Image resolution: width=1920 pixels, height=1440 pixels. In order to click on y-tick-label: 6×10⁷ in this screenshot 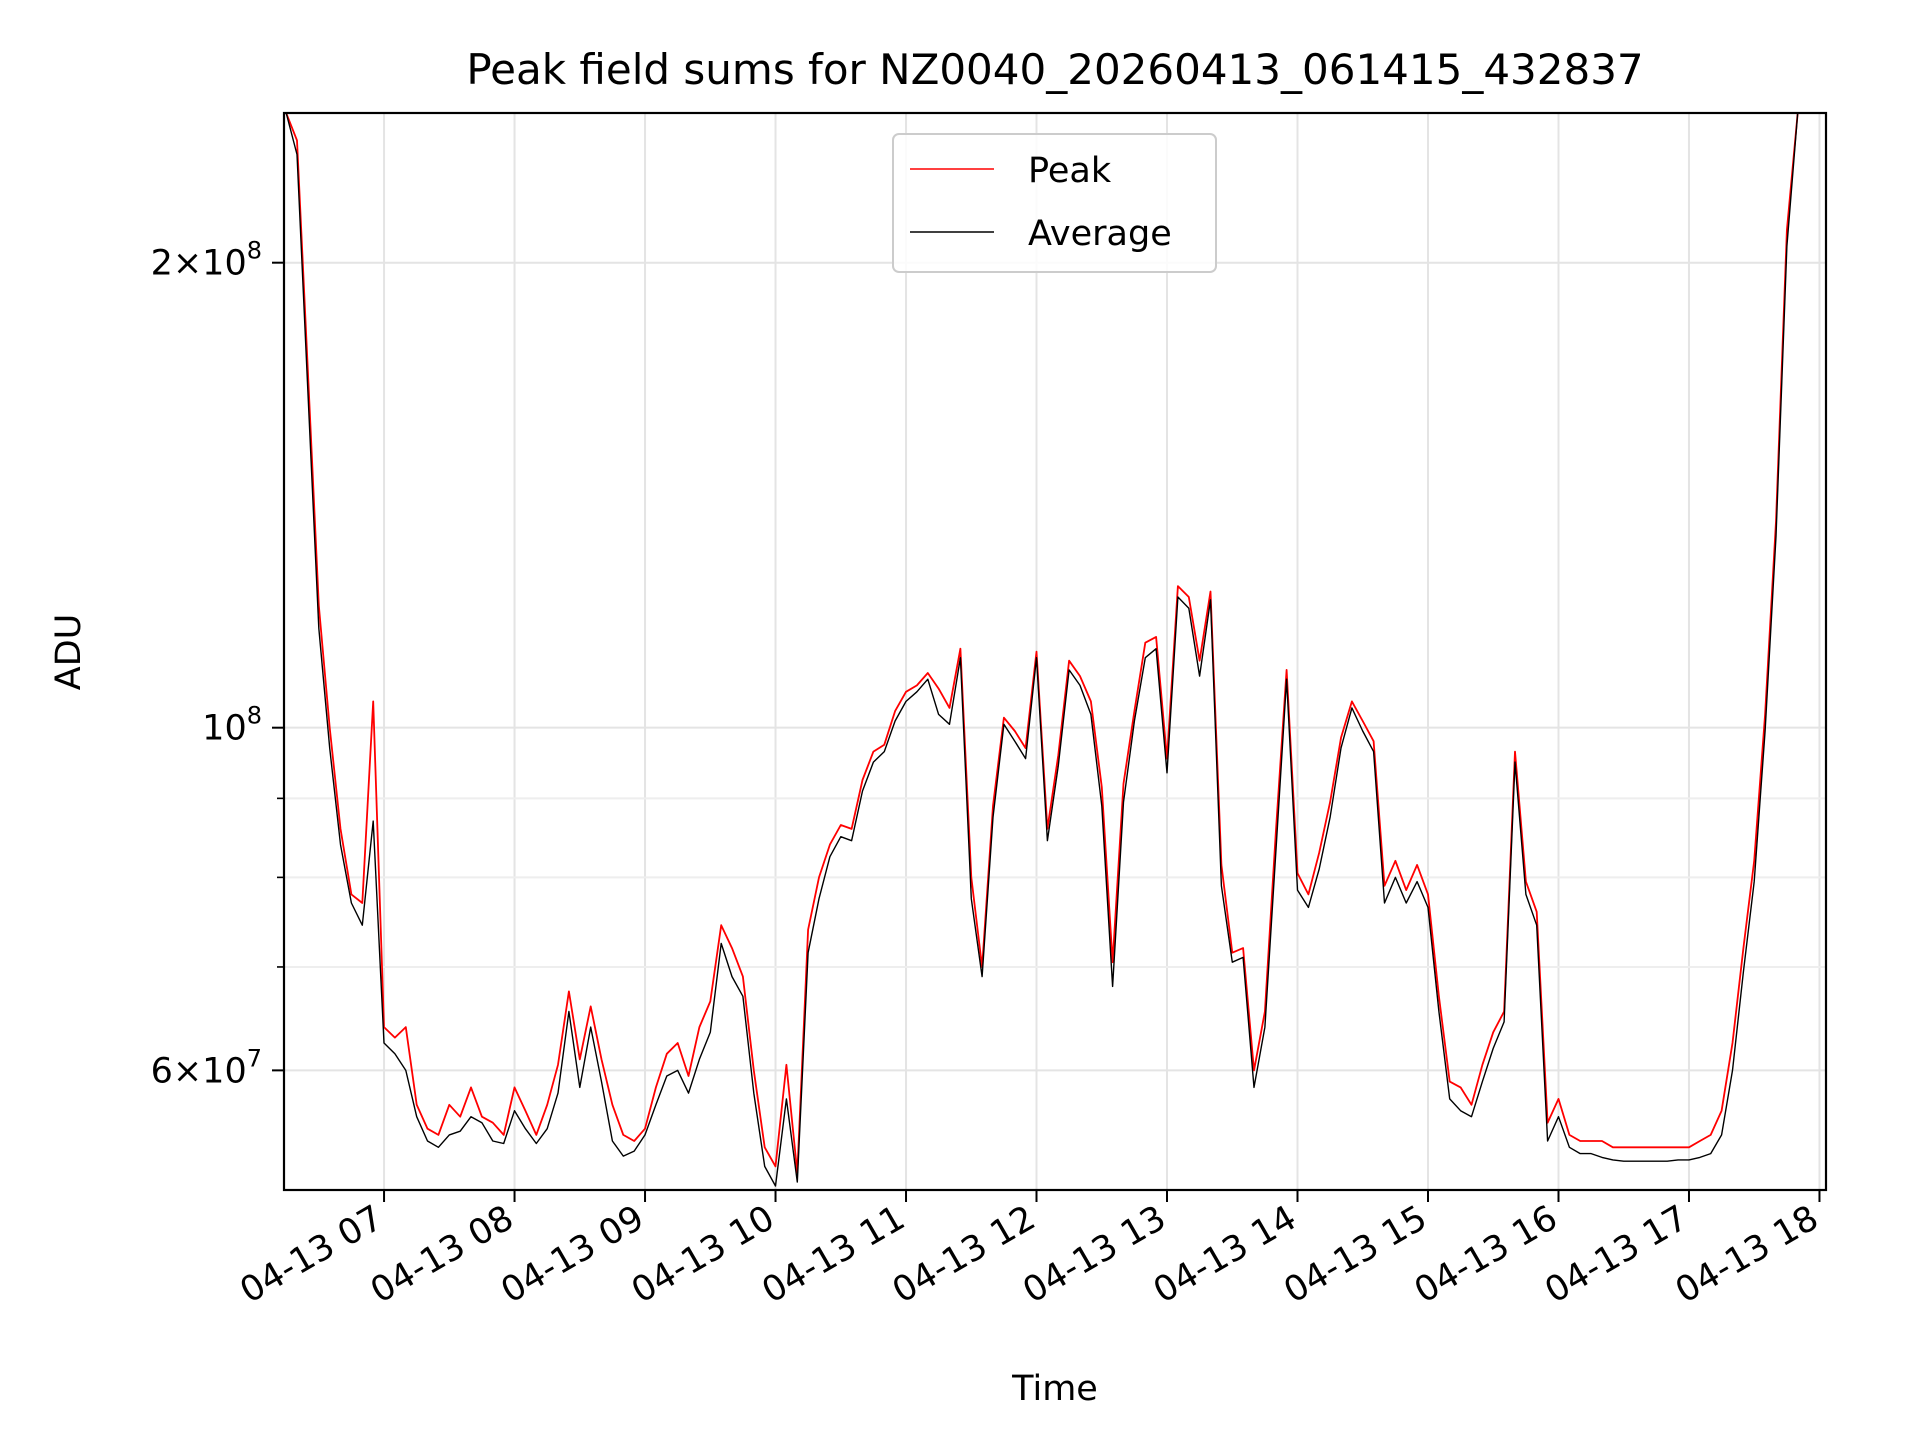, I will do `click(206, 1067)`.